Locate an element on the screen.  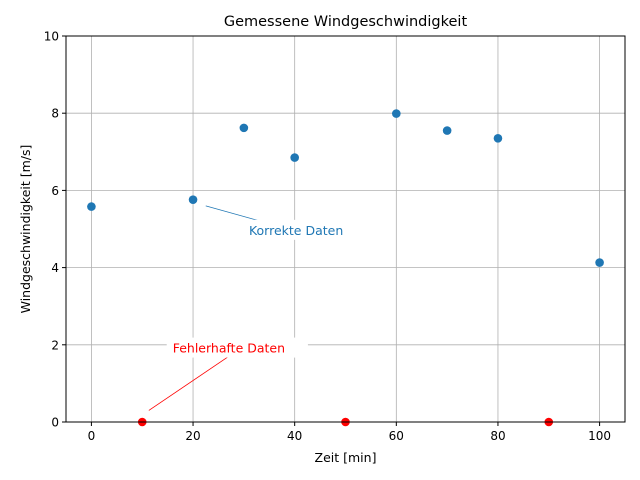
chart-title: Gemessene Windgeschwindigkeit is located at coordinates (346, 22).